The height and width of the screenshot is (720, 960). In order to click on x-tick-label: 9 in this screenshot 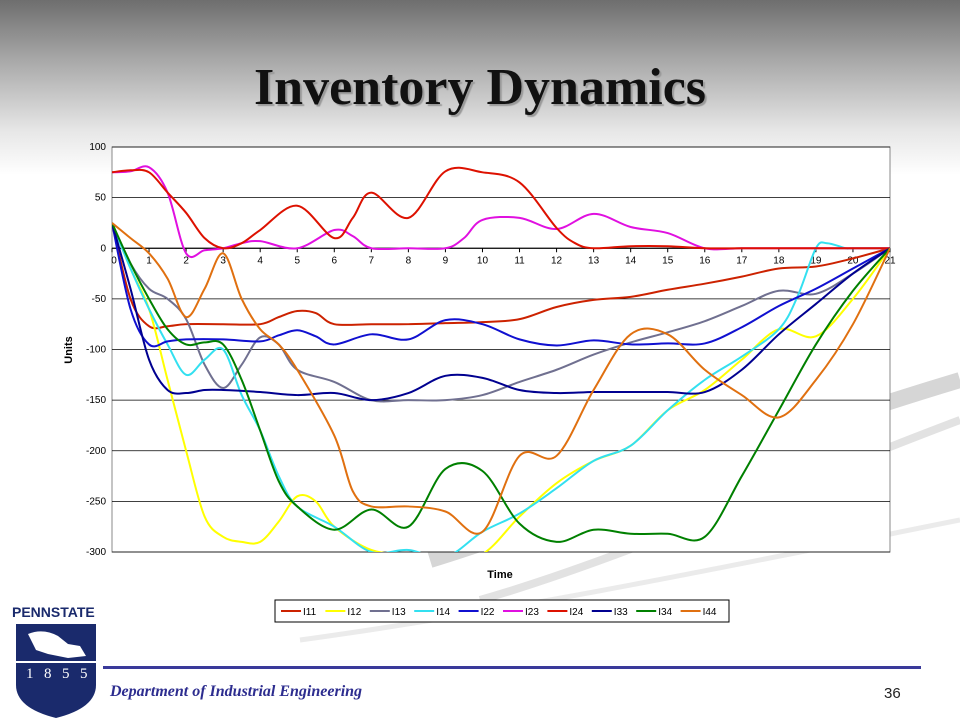, I will do `click(446, 260)`.